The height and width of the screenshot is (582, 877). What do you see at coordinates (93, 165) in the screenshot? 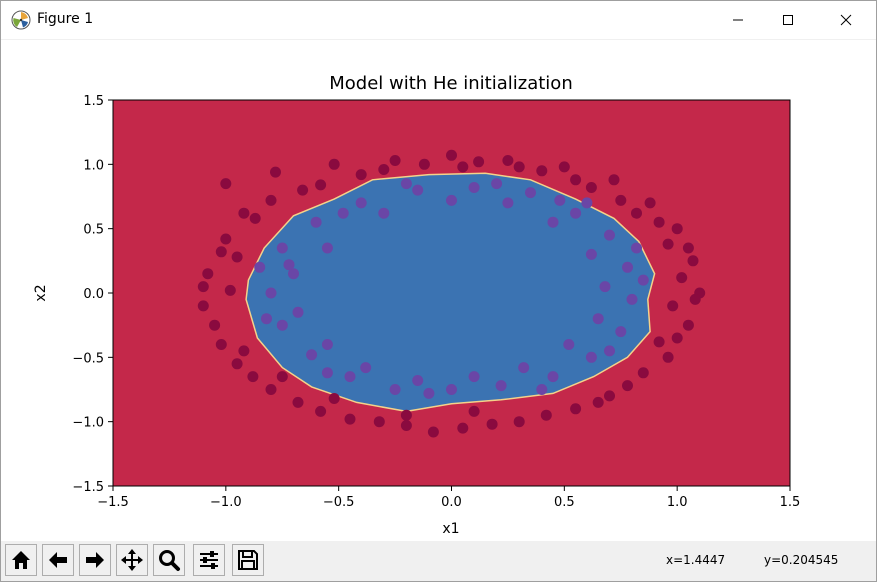
I see `y-tick-label: 1.0` at bounding box center [93, 165].